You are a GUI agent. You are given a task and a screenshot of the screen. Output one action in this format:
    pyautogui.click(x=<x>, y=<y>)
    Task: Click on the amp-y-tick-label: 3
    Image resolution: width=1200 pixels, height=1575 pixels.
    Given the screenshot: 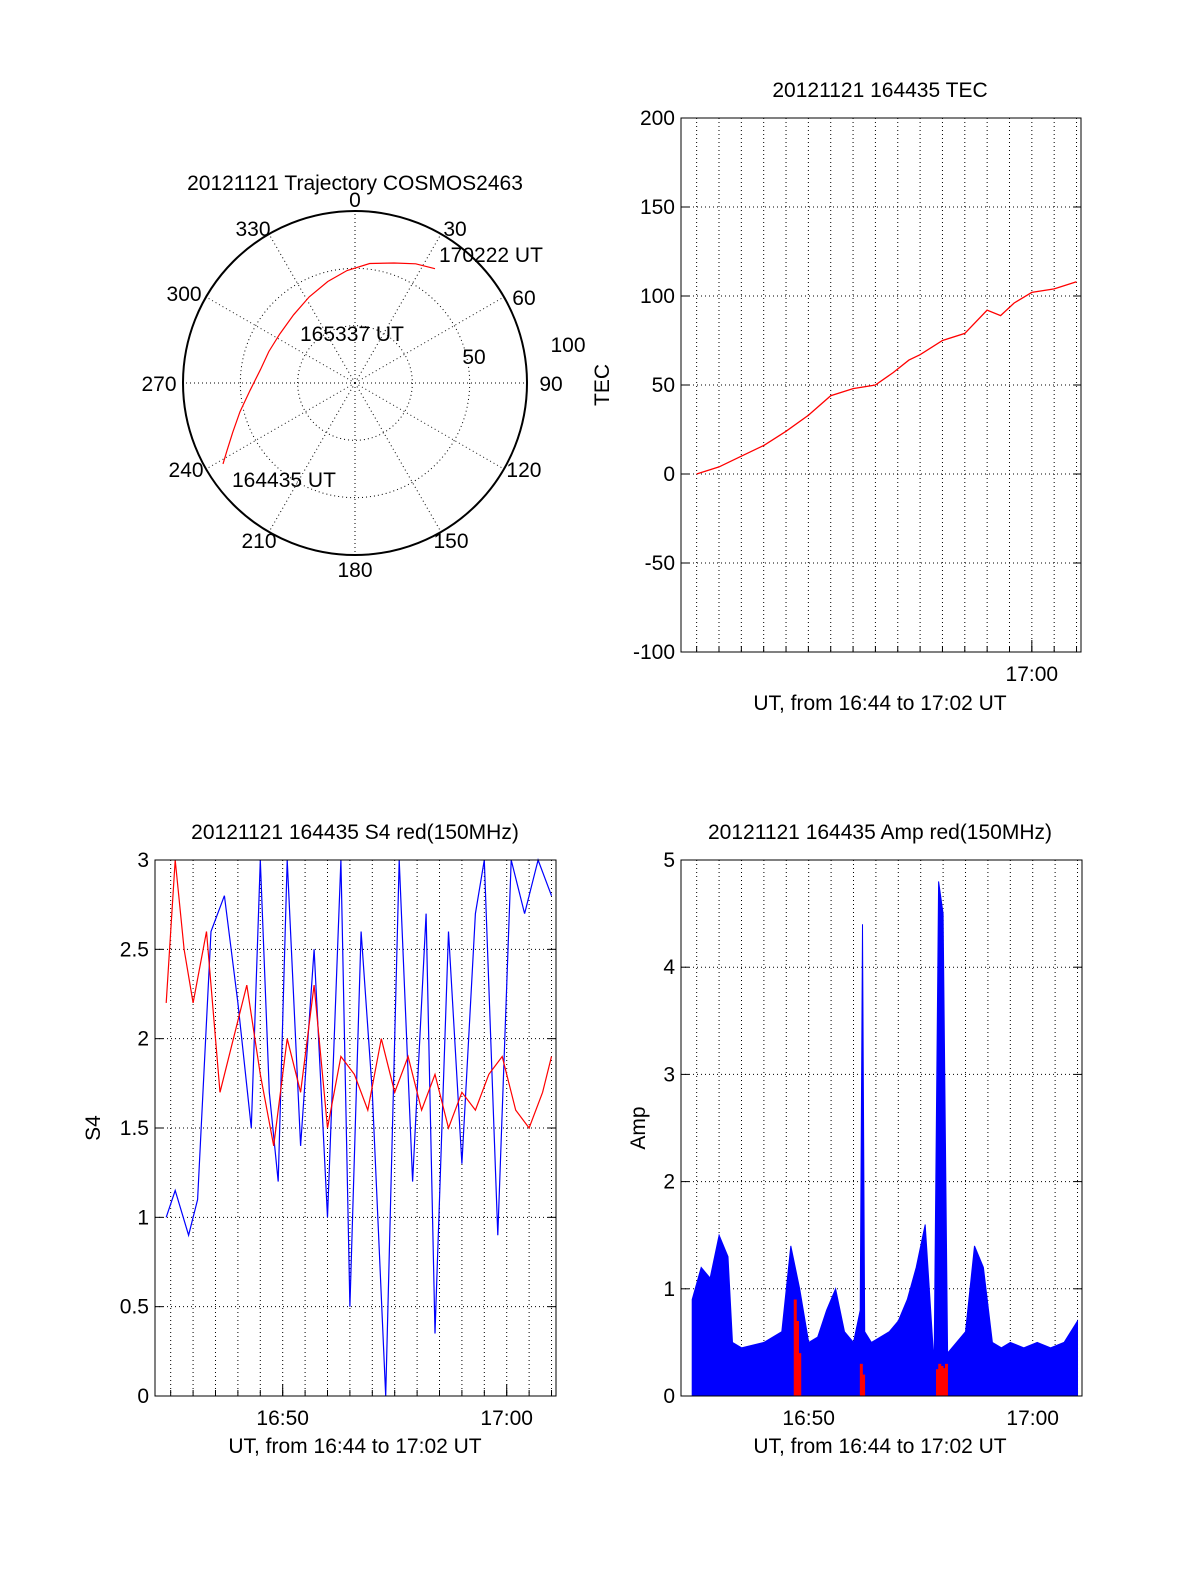 What is the action you would take?
    pyautogui.click(x=669, y=1074)
    